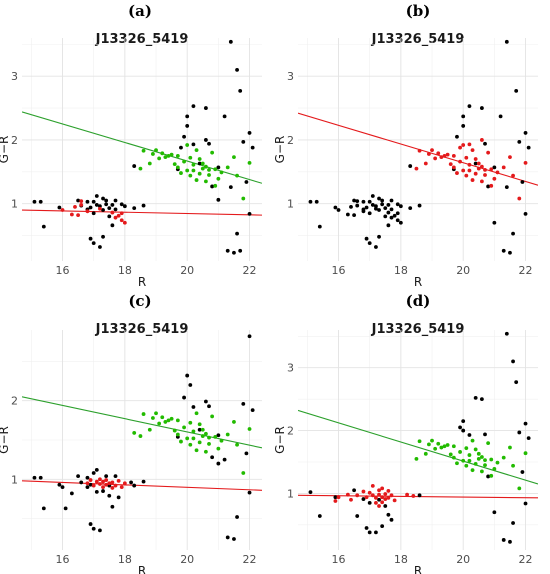 This screenshot has width=550, height=574. Describe the element at coordinates (5, 440) in the screenshot. I see `y-axis-label: G−R` at that location.